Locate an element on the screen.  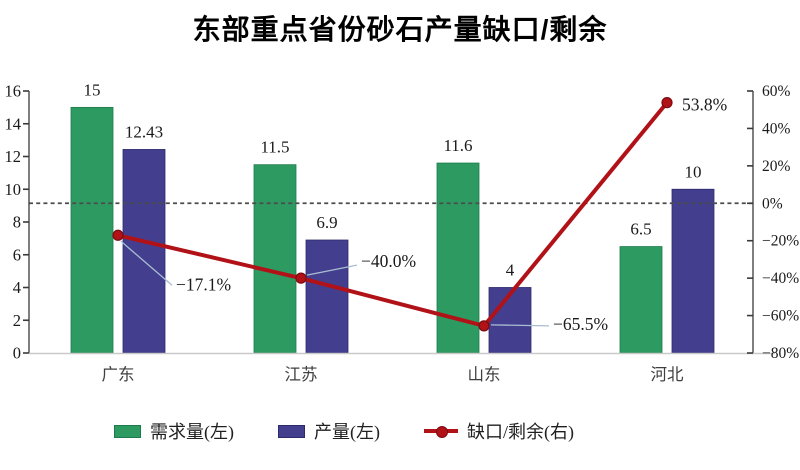
left-axis-tick-label: 14 is located at coordinates (13, 123).